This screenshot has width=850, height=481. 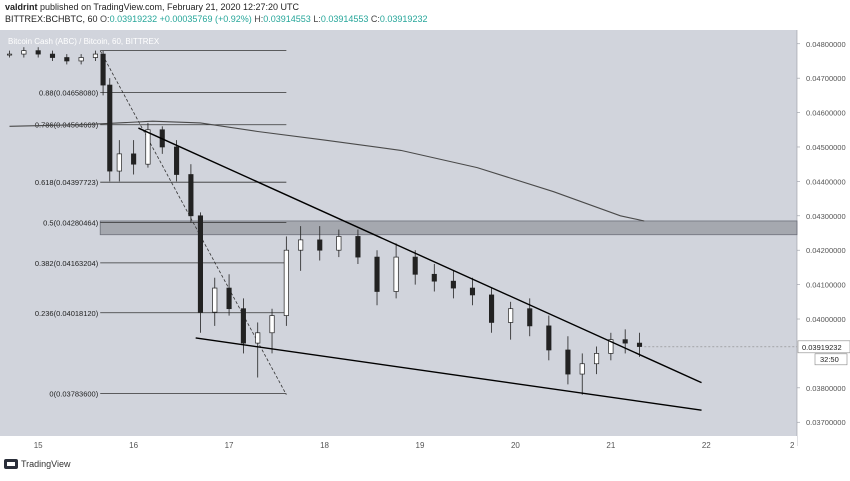 I want to click on fib-level-label: 0.5(0.04280464), so click(x=71, y=223).